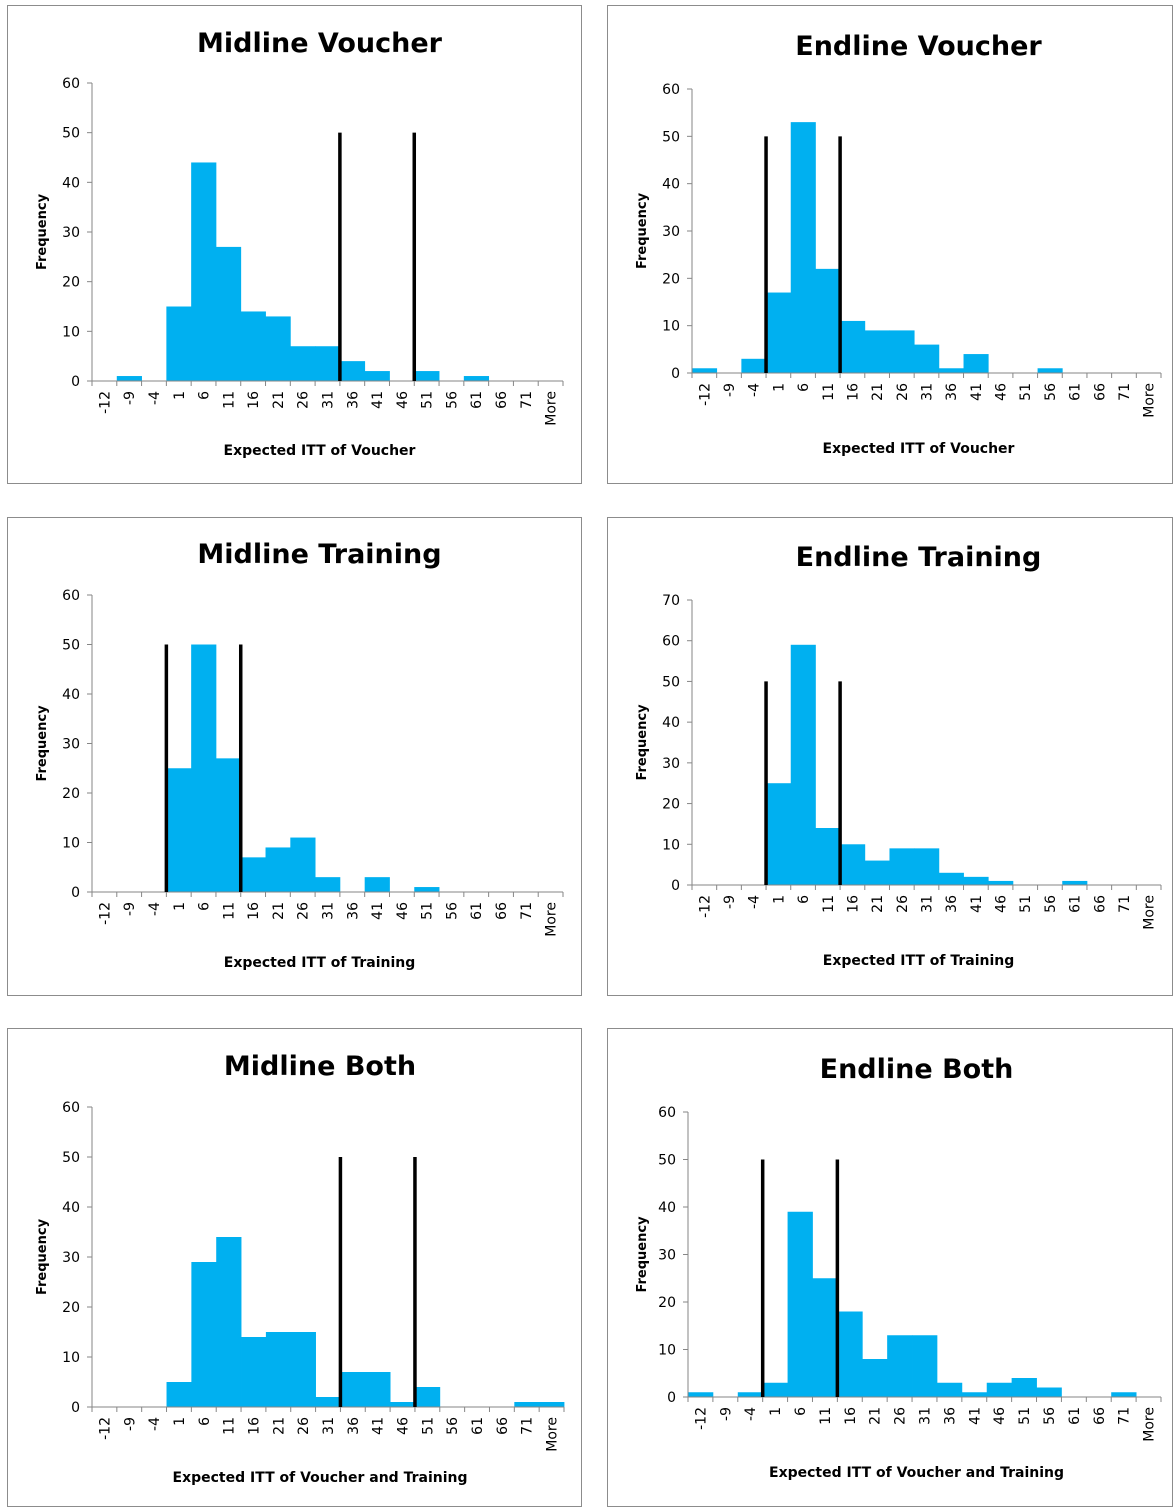 This screenshot has height=1508, width=1173. What do you see at coordinates (320, 1066) in the screenshot?
I see `chart-title: Midline Both` at bounding box center [320, 1066].